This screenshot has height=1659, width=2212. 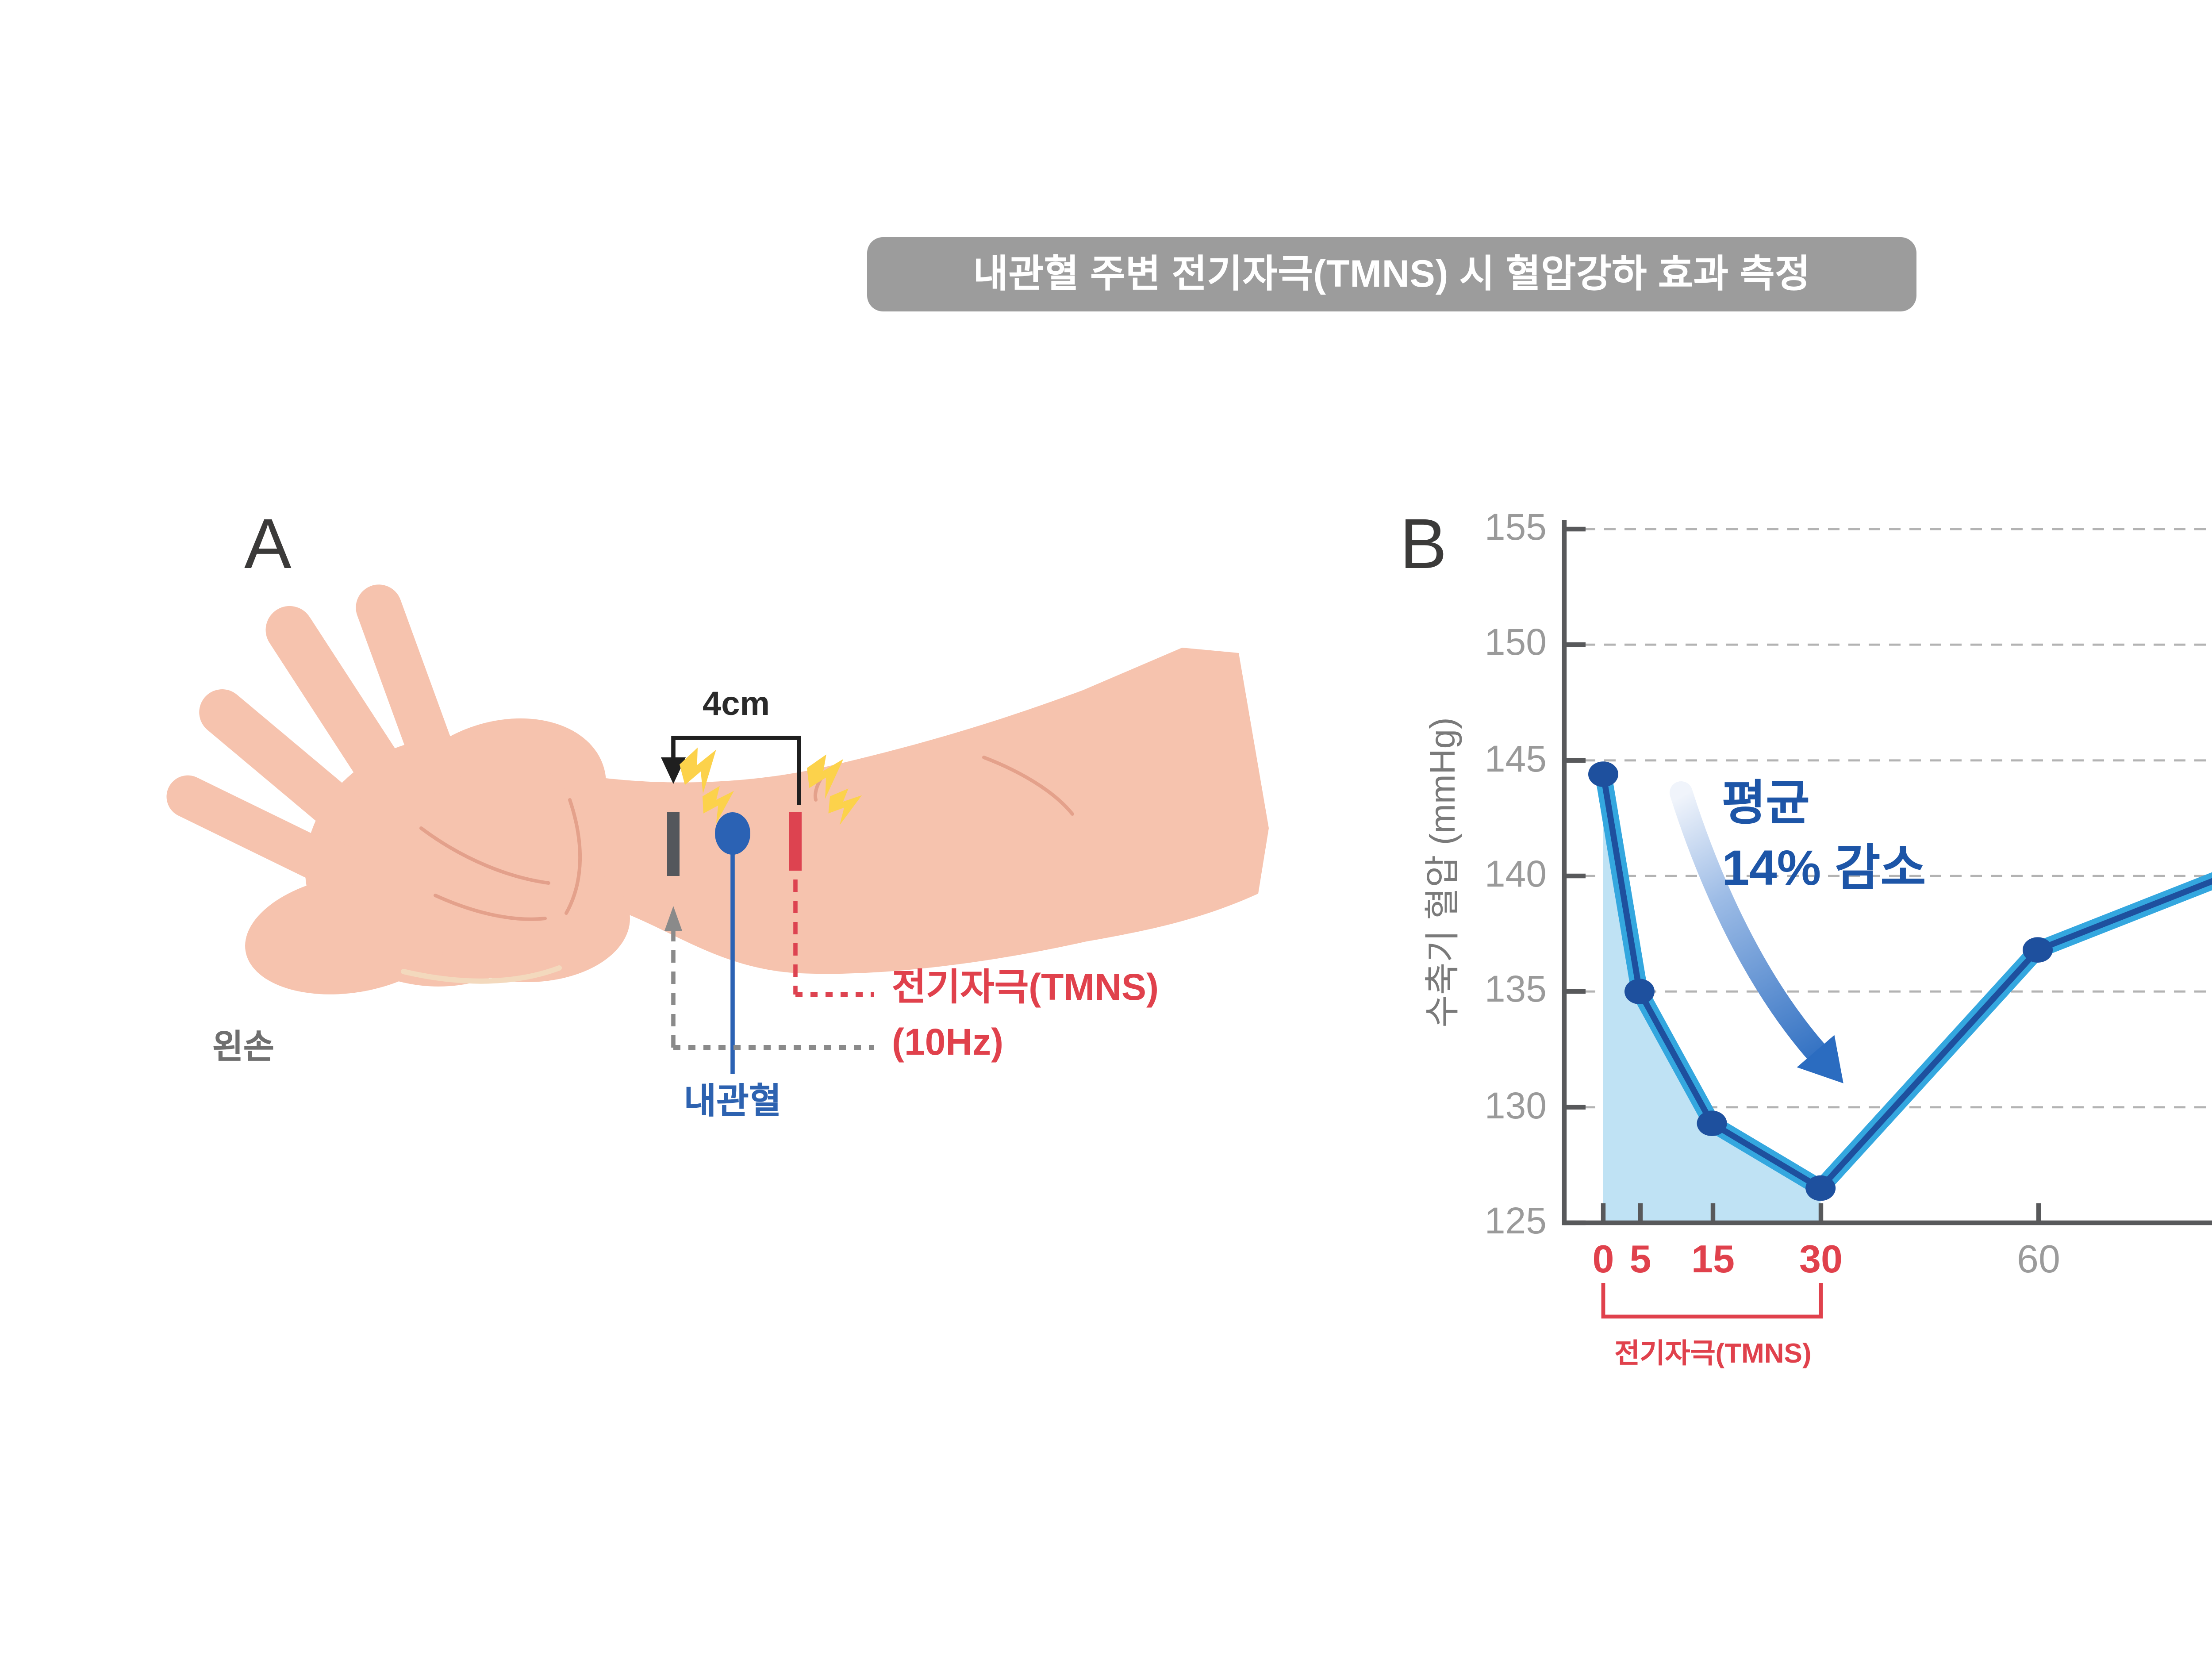 What do you see at coordinates (1757, 932) in the screenshot?
I see `trend-arrow-icon` at bounding box center [1757, 932].